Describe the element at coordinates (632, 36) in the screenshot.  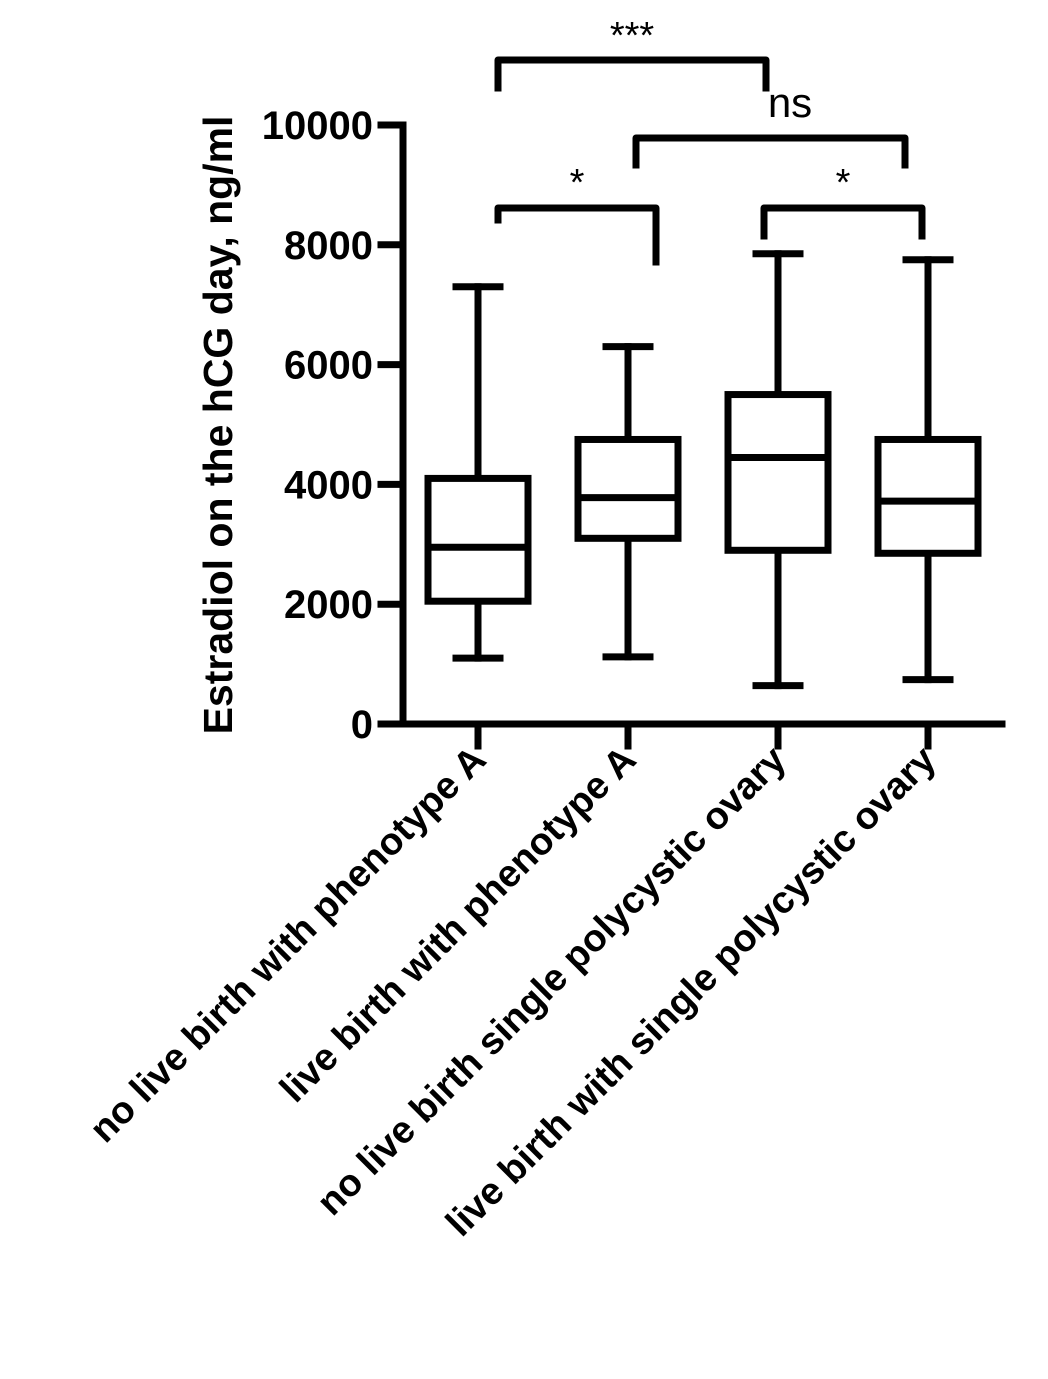
I see `significance-label: ***` at that location.